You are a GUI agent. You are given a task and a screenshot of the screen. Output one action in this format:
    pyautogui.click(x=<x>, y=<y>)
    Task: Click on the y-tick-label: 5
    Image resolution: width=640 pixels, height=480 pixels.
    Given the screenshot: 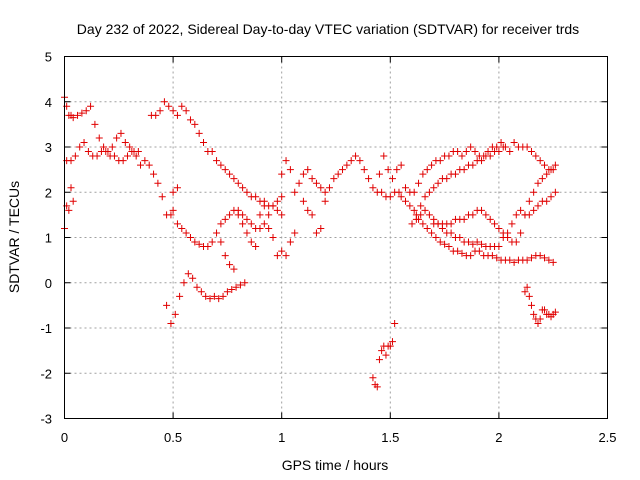 What is the action you would take?
    pyautogui.click(x=48, y=57)
    